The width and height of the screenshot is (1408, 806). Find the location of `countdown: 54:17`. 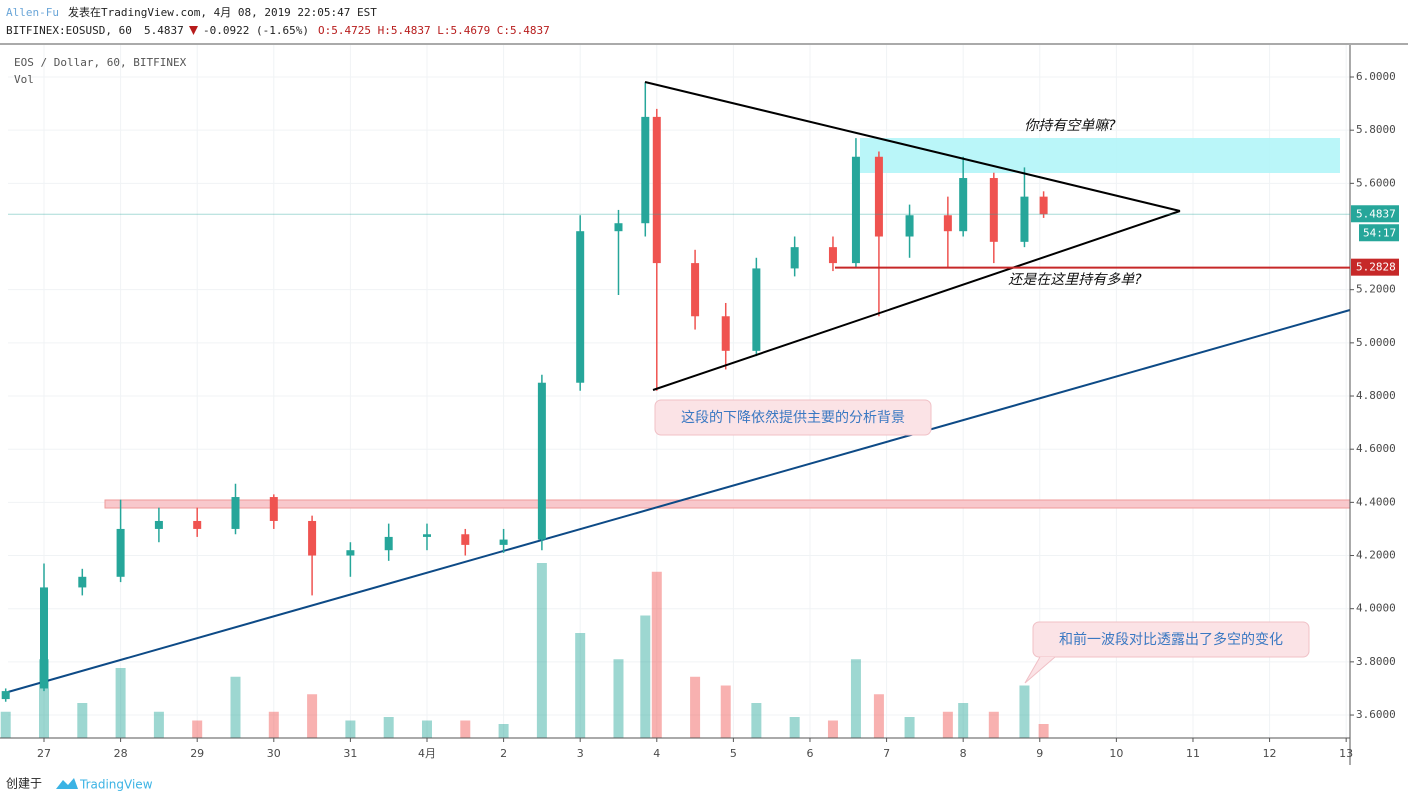

countdown: 54:17 is located at coordinates (1379, 232).